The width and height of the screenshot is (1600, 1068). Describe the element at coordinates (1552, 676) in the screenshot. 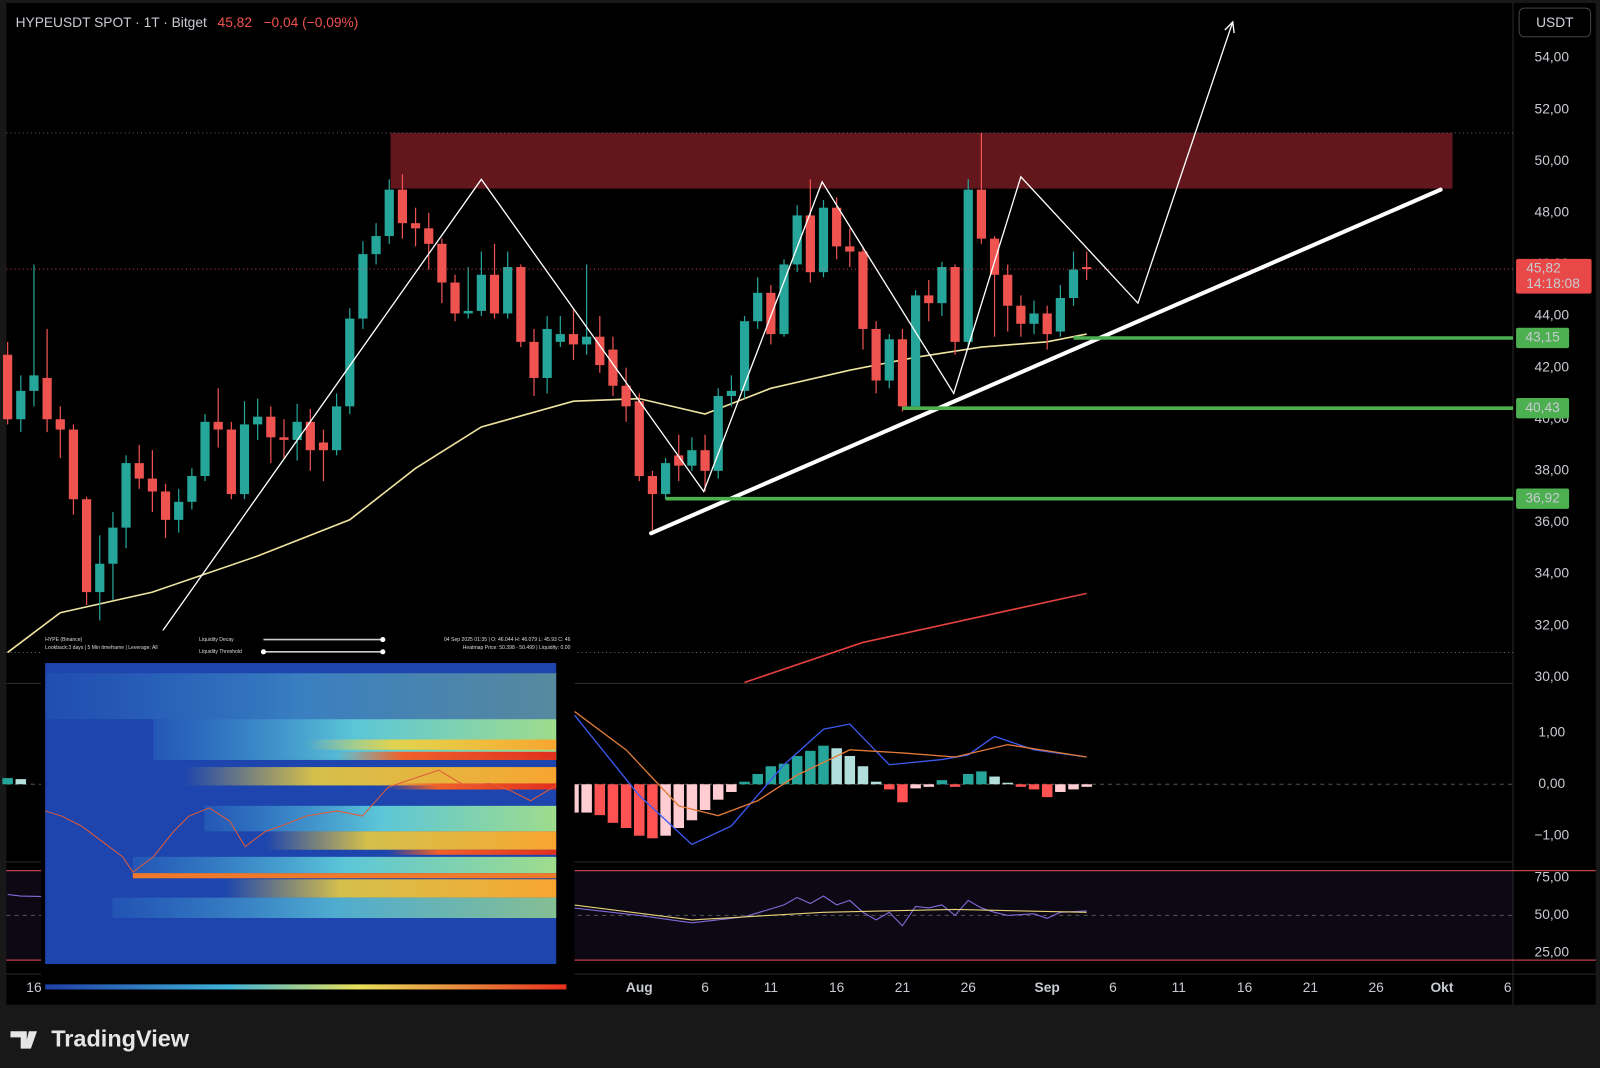

I see `y-tick-label: 30,00` at that location.